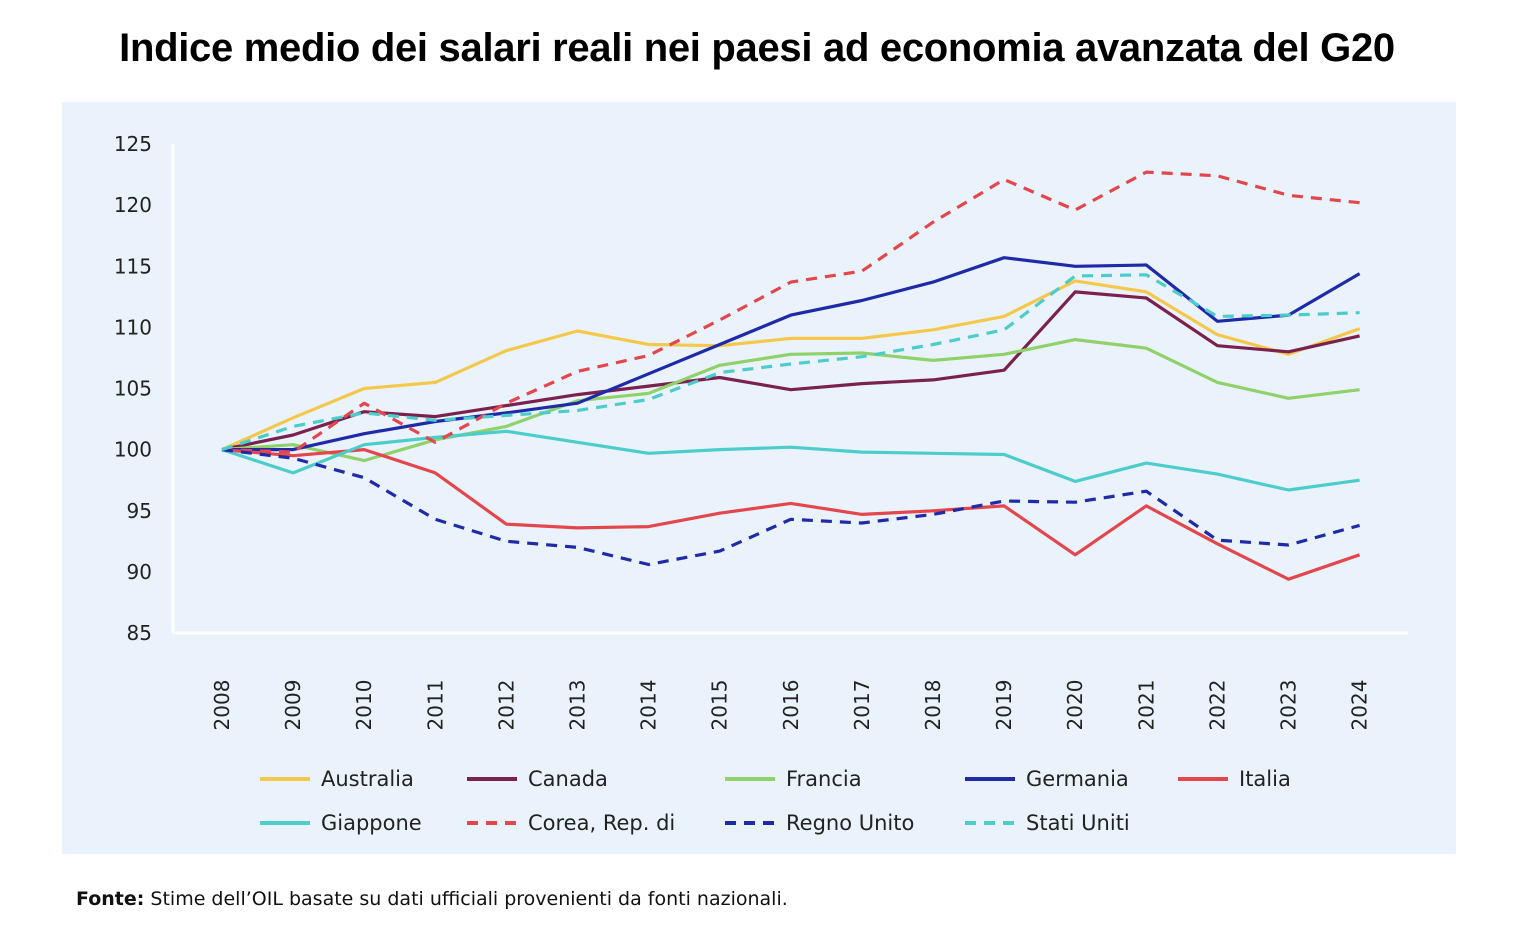 This screenshot has height=934, width=1514. Describe the element at coordinates (435, 705) in the screenshot. I see `x-tick-label: 2011` at that location.